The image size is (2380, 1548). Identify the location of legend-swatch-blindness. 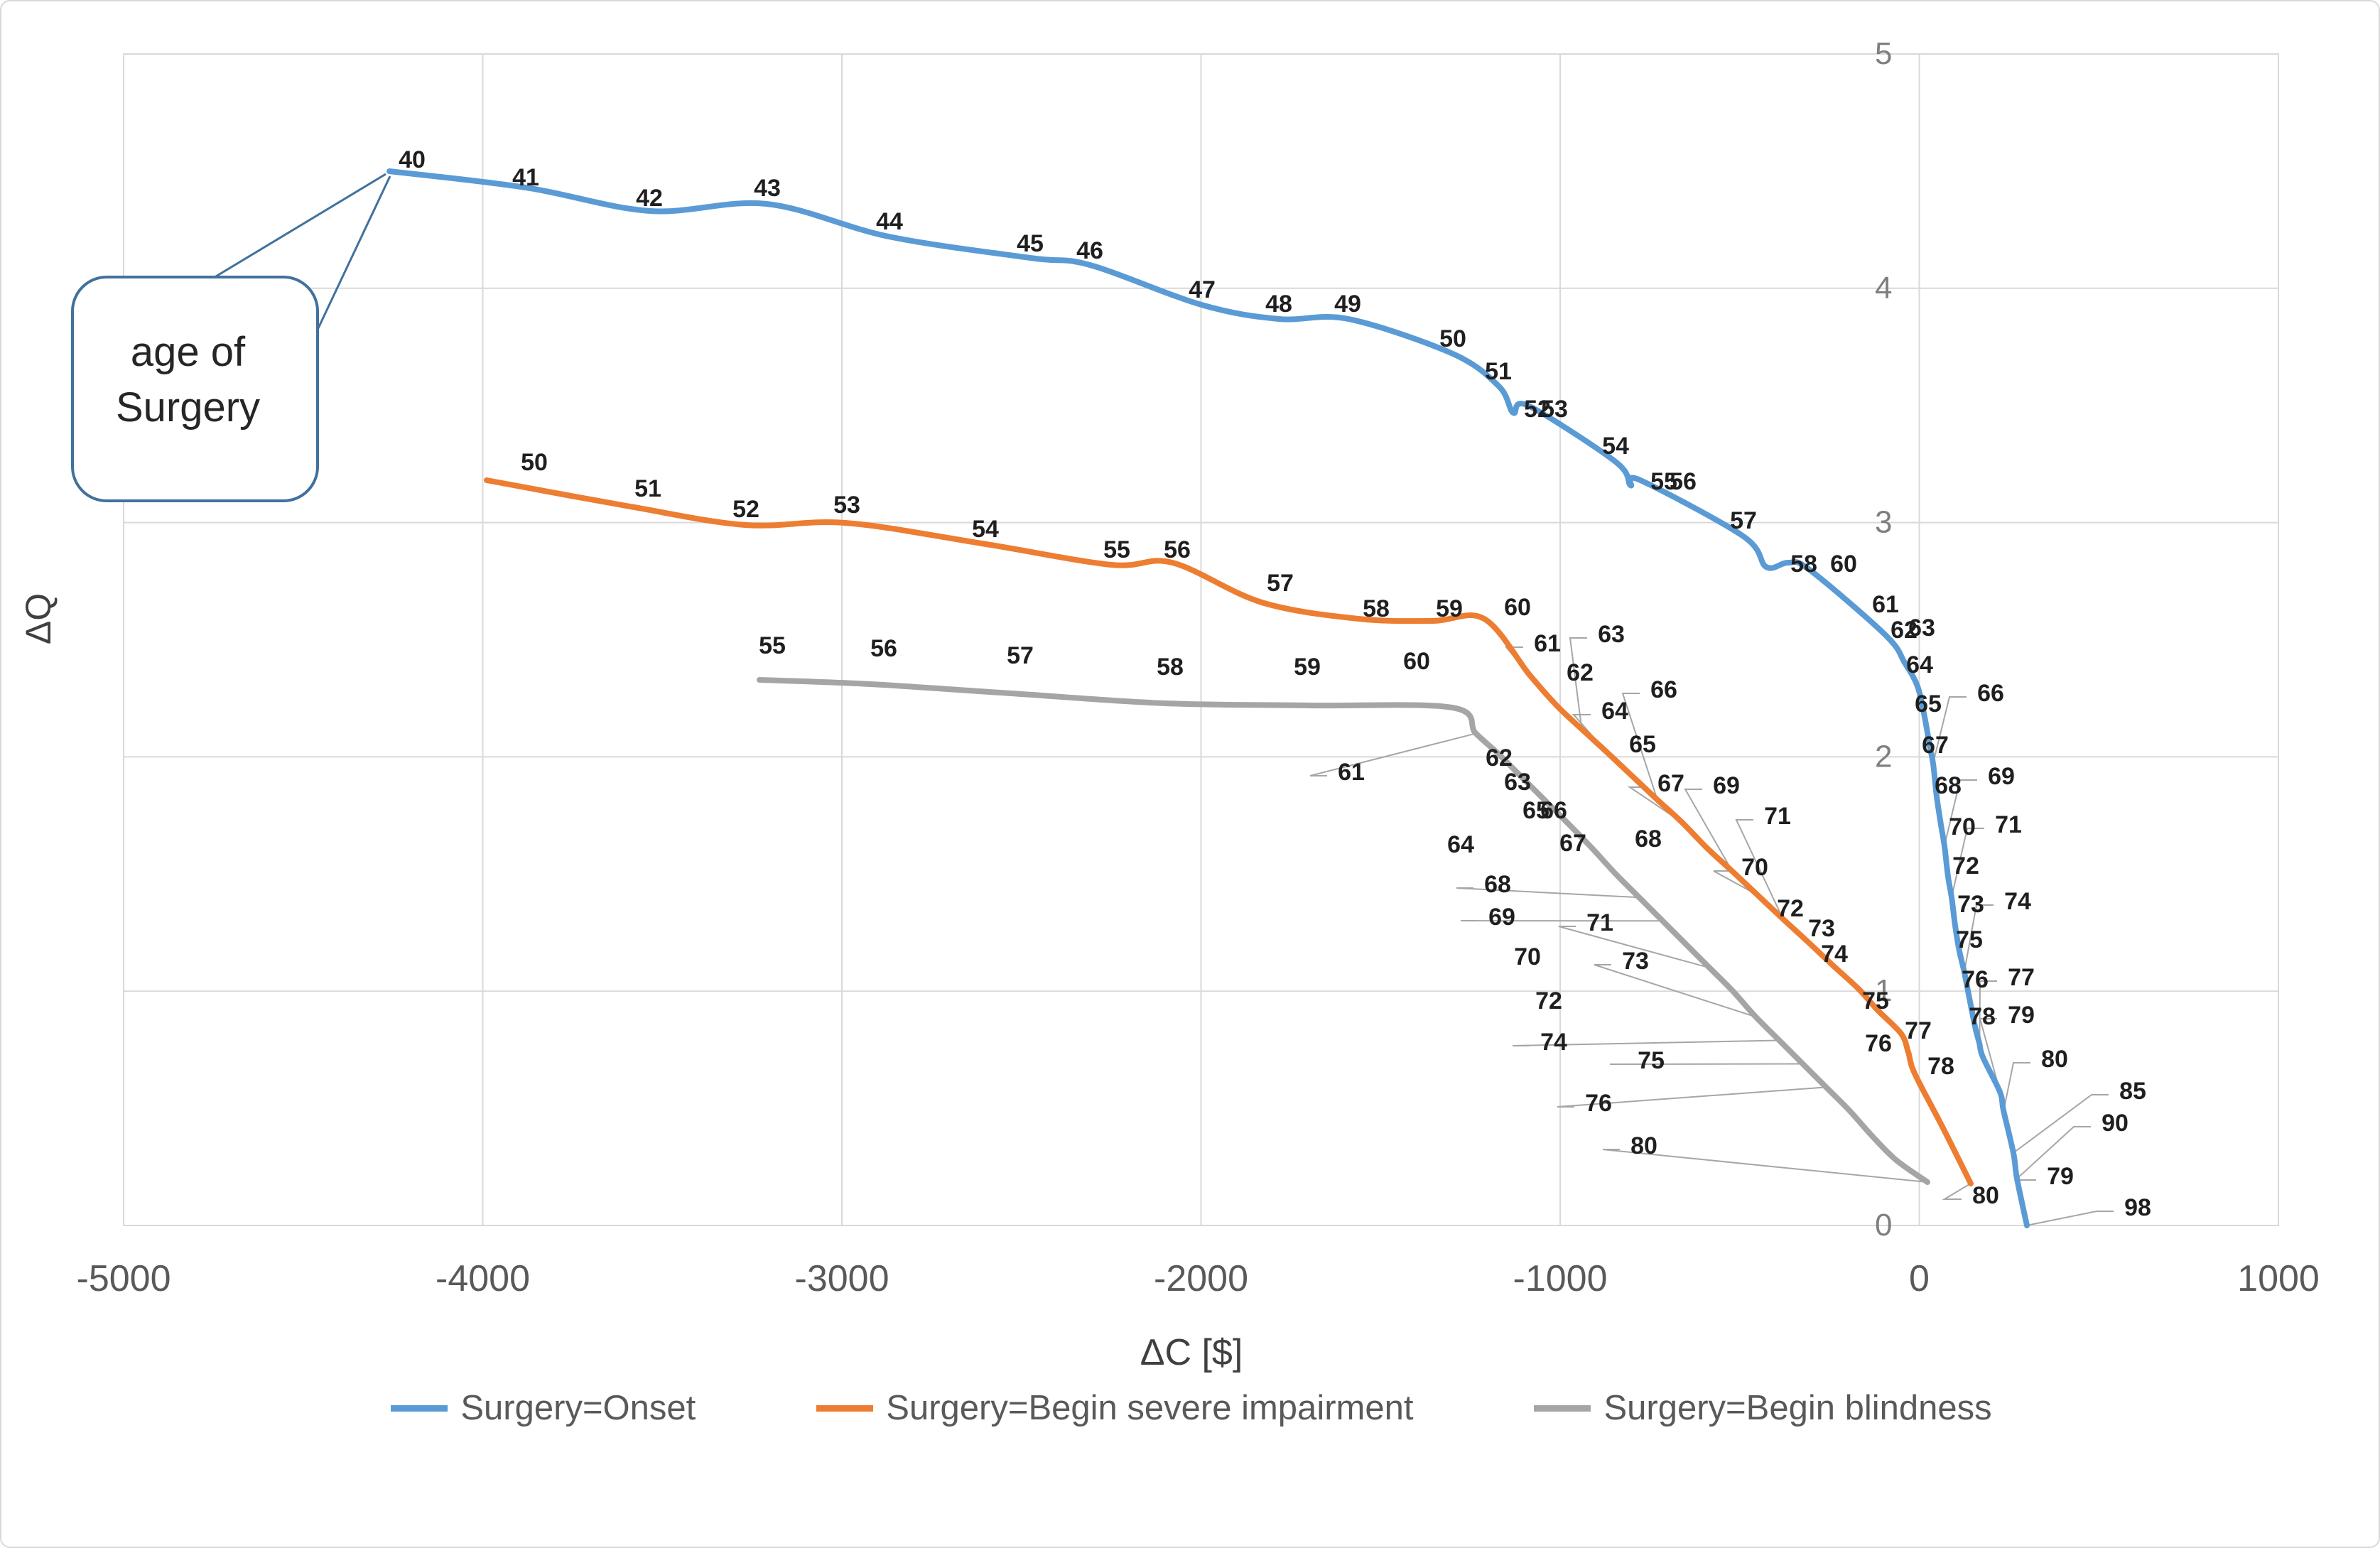
(1563, 1408).